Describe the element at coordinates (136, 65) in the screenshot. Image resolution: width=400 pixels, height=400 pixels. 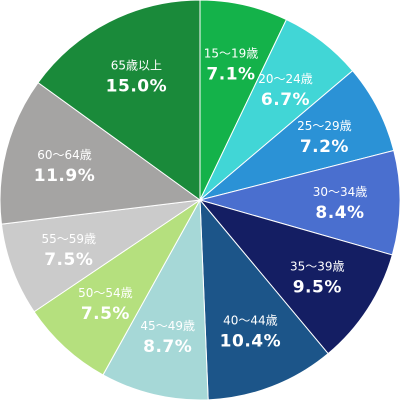
I see `slice-category-label: 65歳以上` at that location.